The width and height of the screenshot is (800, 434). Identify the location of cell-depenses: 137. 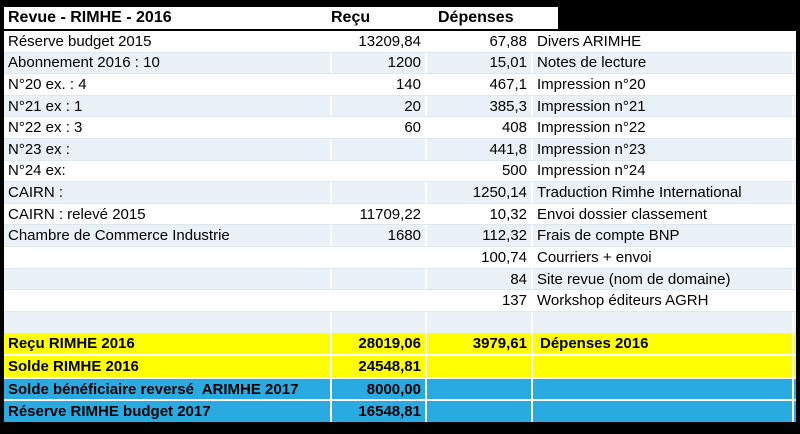
(478, 300).